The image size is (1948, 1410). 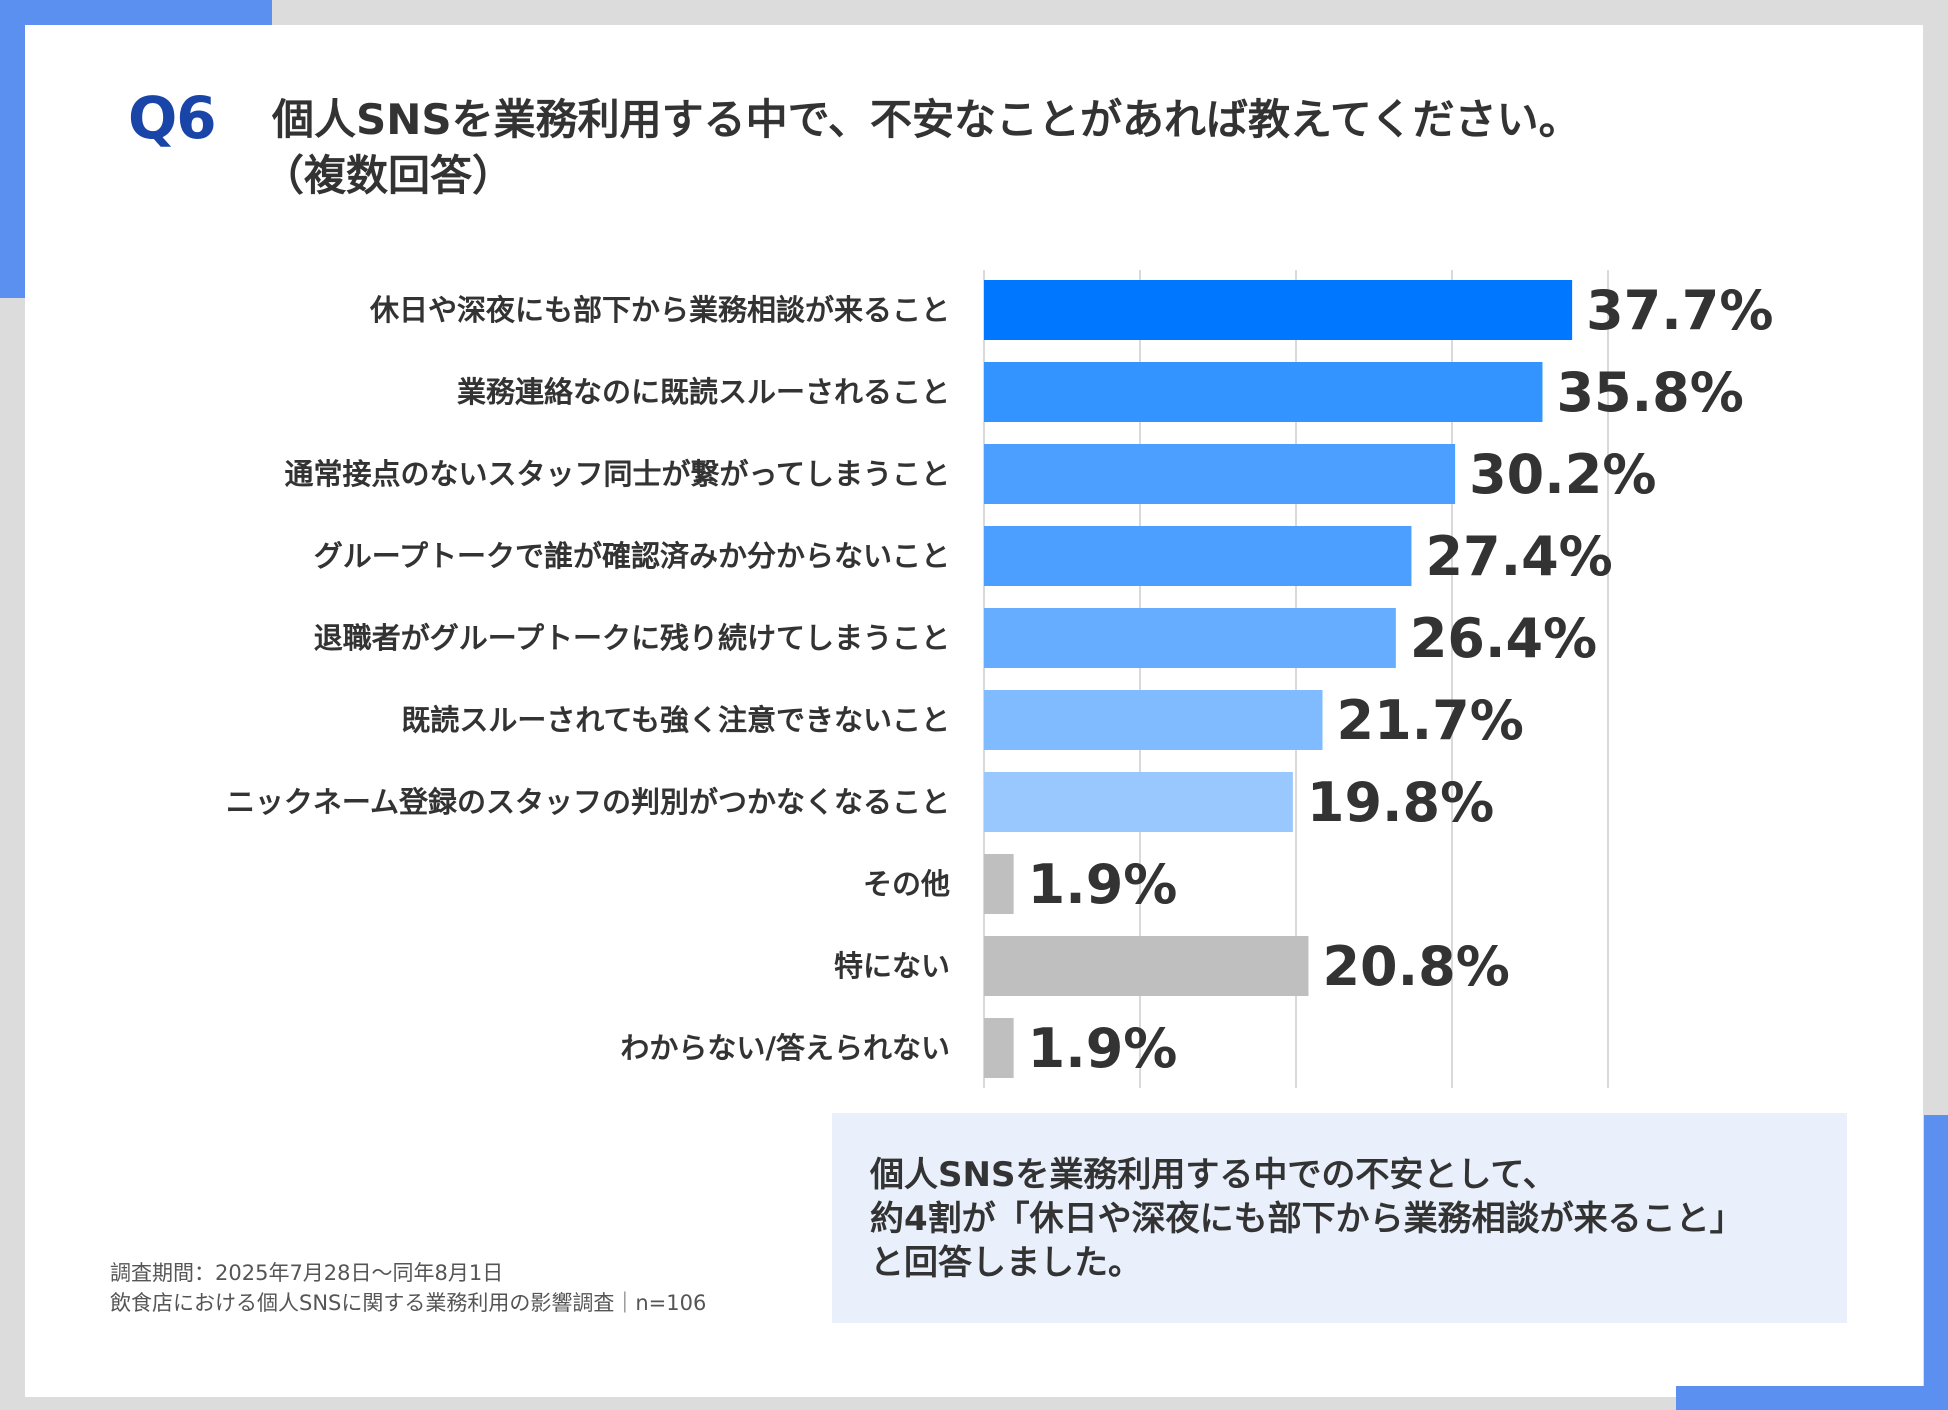 I want to click on value-label: 20.8%, so click(x=1415, y=966).